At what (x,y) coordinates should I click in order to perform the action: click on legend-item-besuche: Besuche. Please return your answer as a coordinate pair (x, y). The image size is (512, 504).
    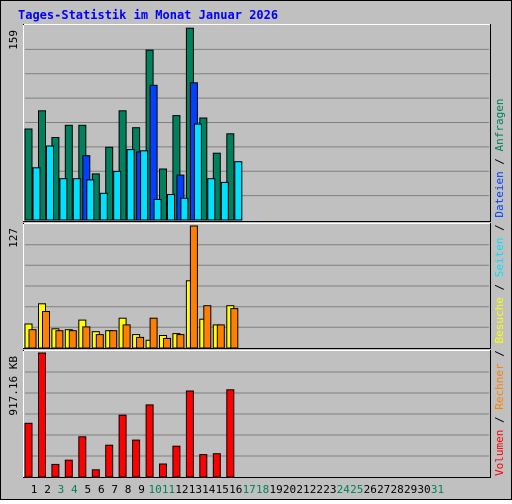
    Looking at the image, I should click on (499, 320).